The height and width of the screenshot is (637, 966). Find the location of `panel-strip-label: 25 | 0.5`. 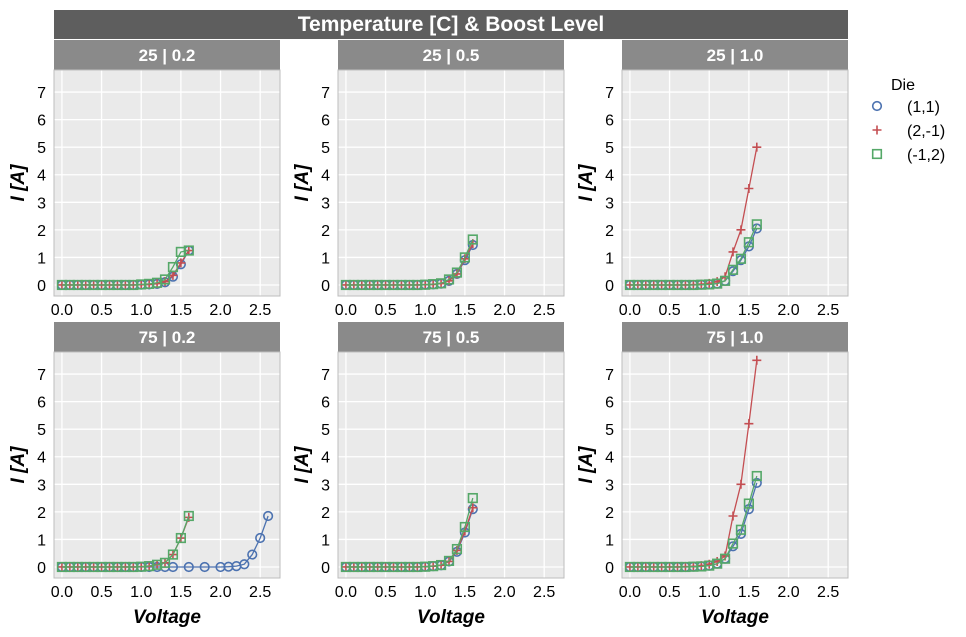

panel-strip-label: 25 | 0.5 is located at coordinates (451, 55).